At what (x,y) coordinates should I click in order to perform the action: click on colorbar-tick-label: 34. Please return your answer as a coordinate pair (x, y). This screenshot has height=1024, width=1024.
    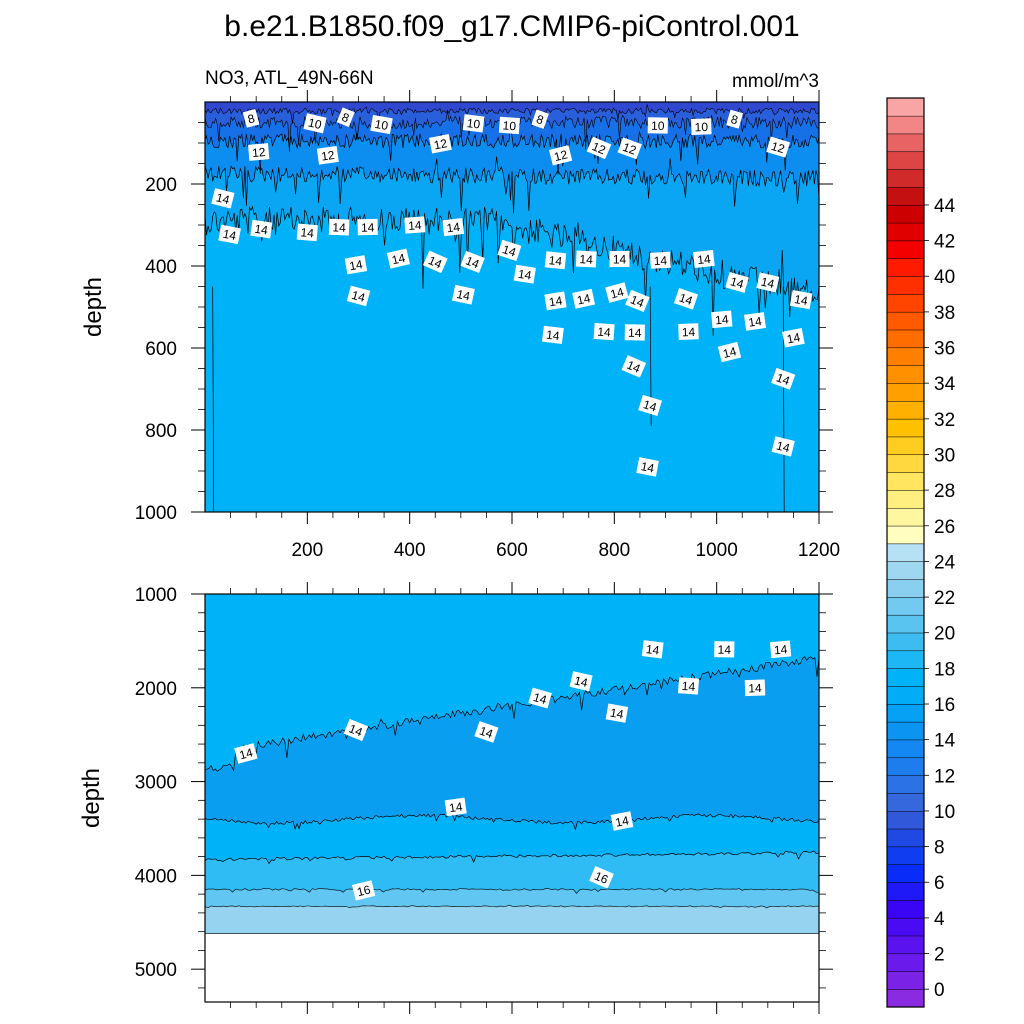
    Looking at the image, I should click on (945, 384).